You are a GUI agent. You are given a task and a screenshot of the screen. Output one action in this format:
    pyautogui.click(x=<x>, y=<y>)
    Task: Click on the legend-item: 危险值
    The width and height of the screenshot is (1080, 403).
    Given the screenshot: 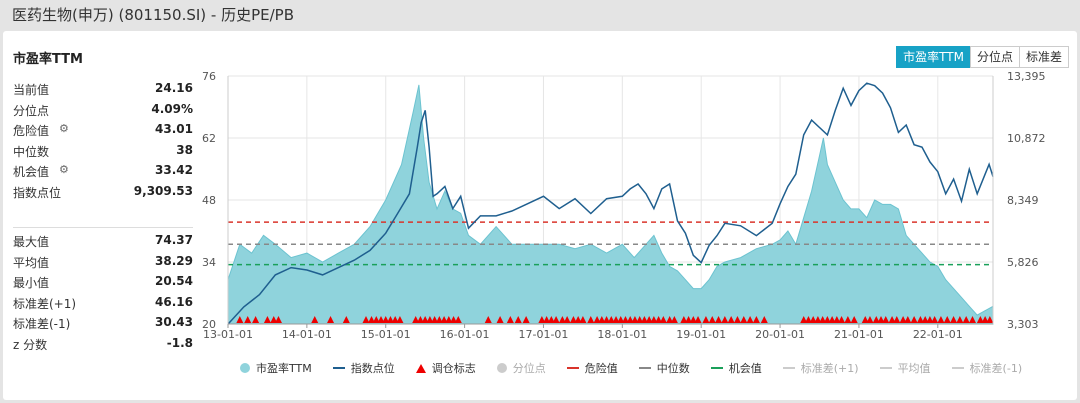 What is the action you would take?
    pyautogui.click(x=592, y=368)
    